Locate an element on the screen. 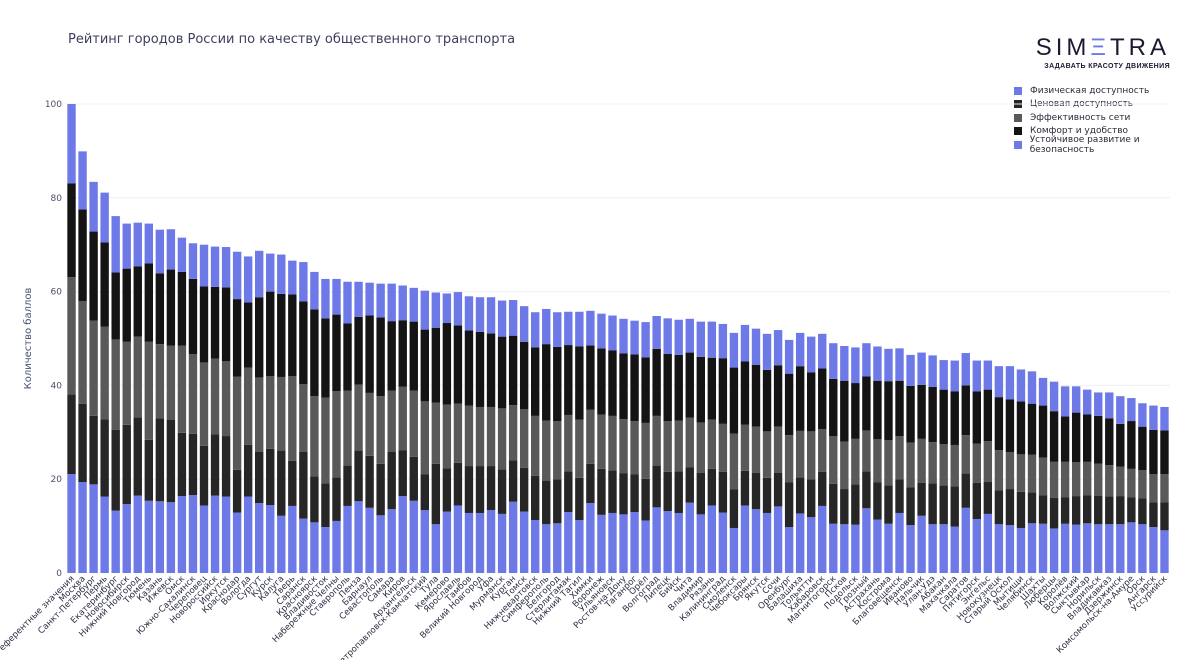 This screenshot has width=1200, height=660. legend-label: Физическая доступность is located at coordinates (1090, 90).